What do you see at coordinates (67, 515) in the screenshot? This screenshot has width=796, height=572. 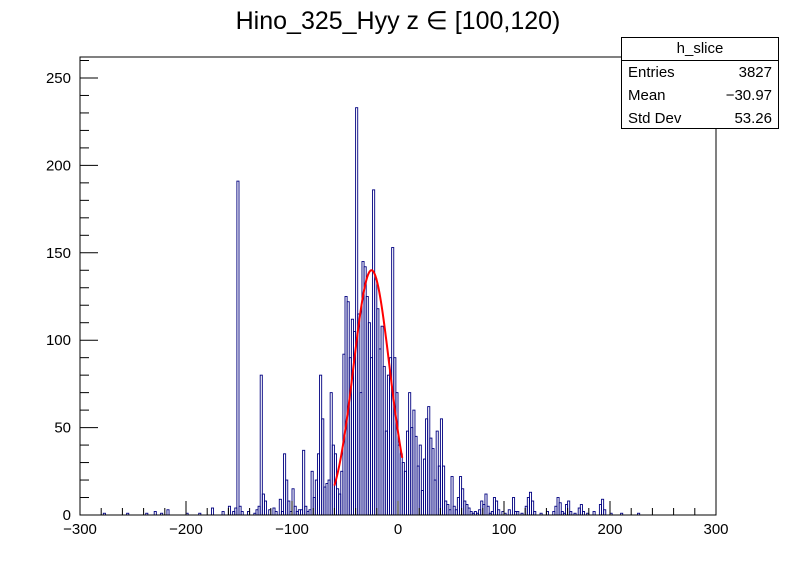 I see `y-tick-label: 0` at bounding box center [67, 515].